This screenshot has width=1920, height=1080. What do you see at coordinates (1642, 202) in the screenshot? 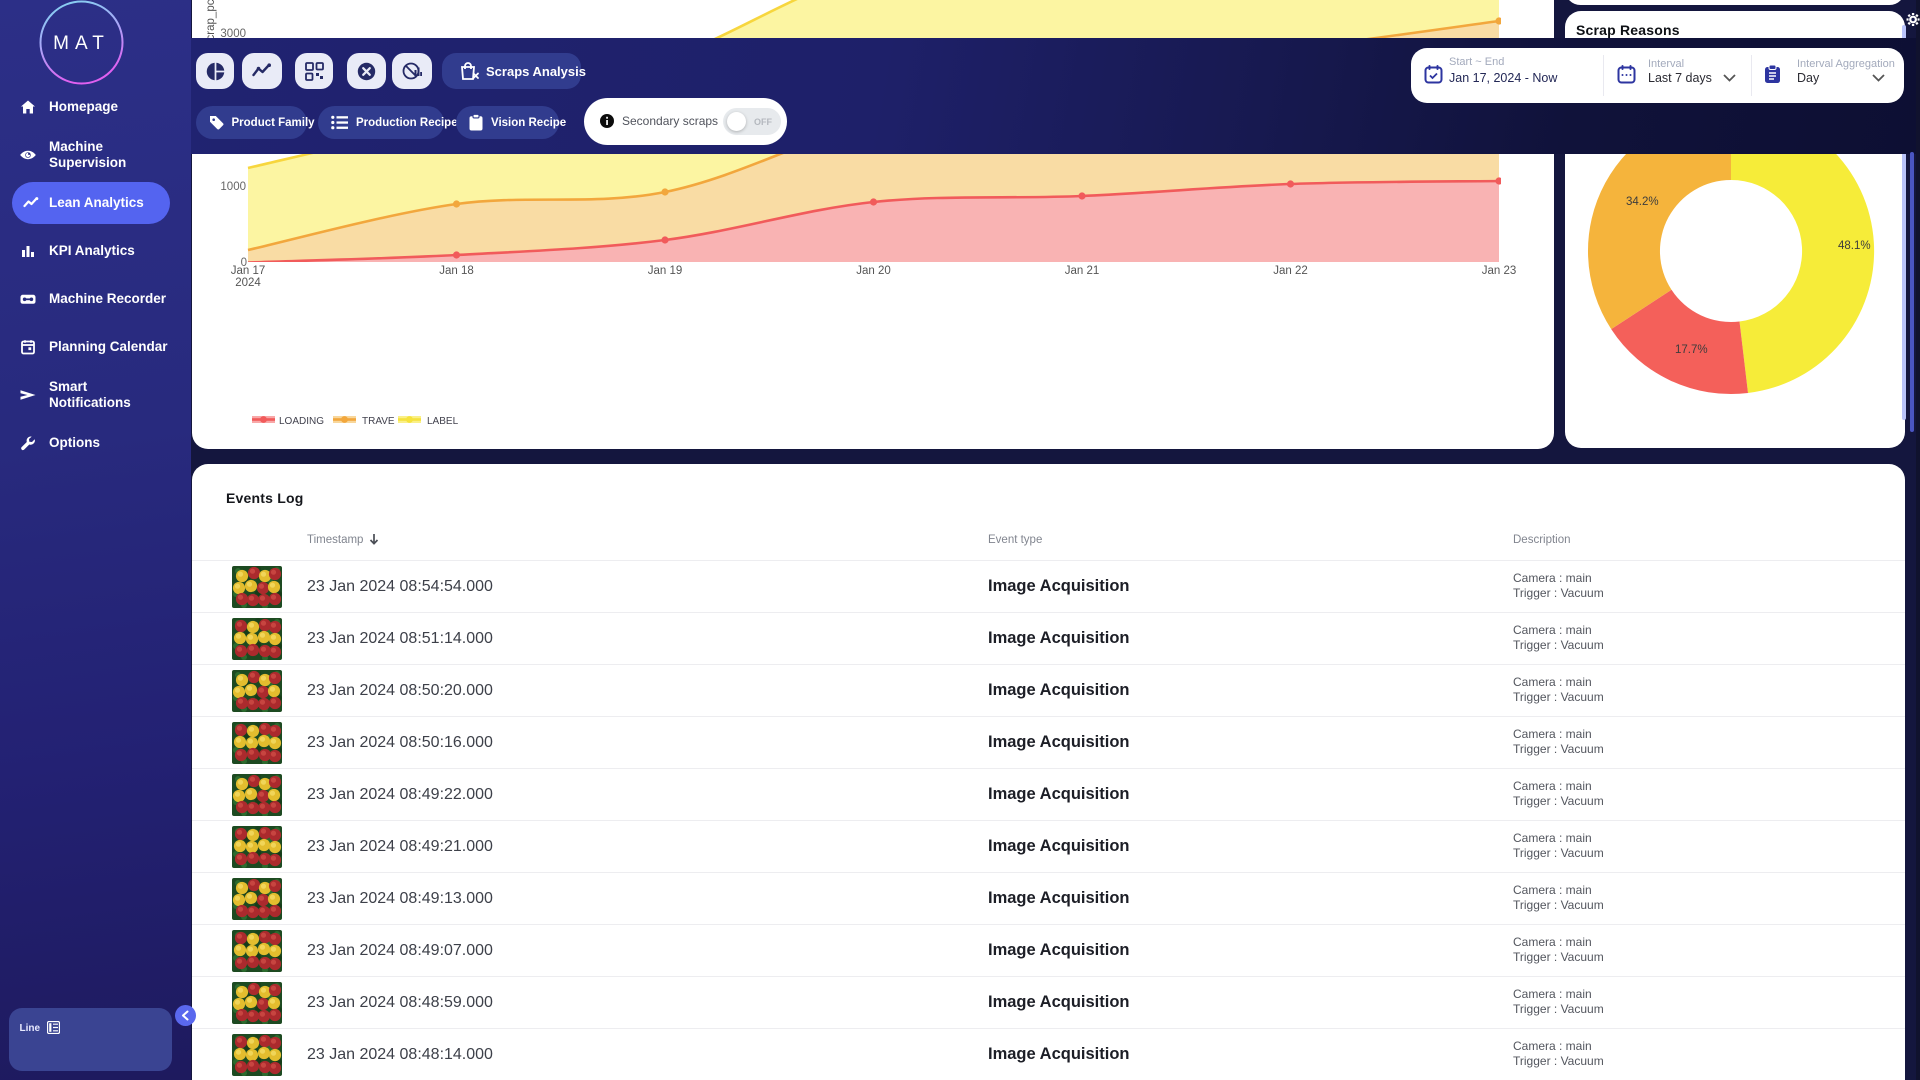
I see `svg-text: 34.2%` at bounding box center [1642, 202].